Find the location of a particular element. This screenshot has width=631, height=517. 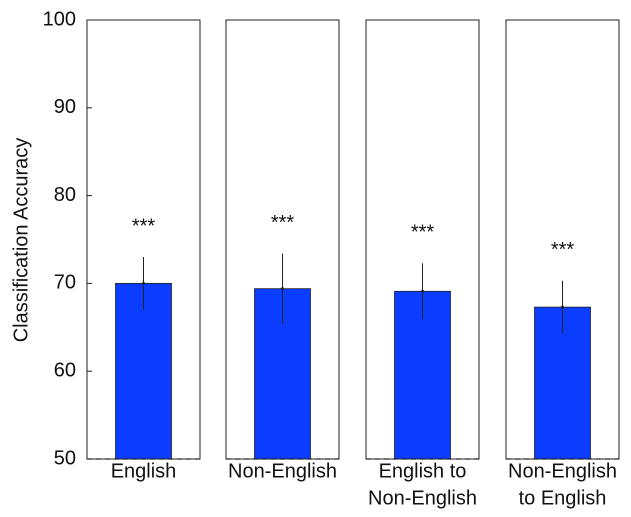

y-tick-label: 90 is located at coordinates (65, 107).